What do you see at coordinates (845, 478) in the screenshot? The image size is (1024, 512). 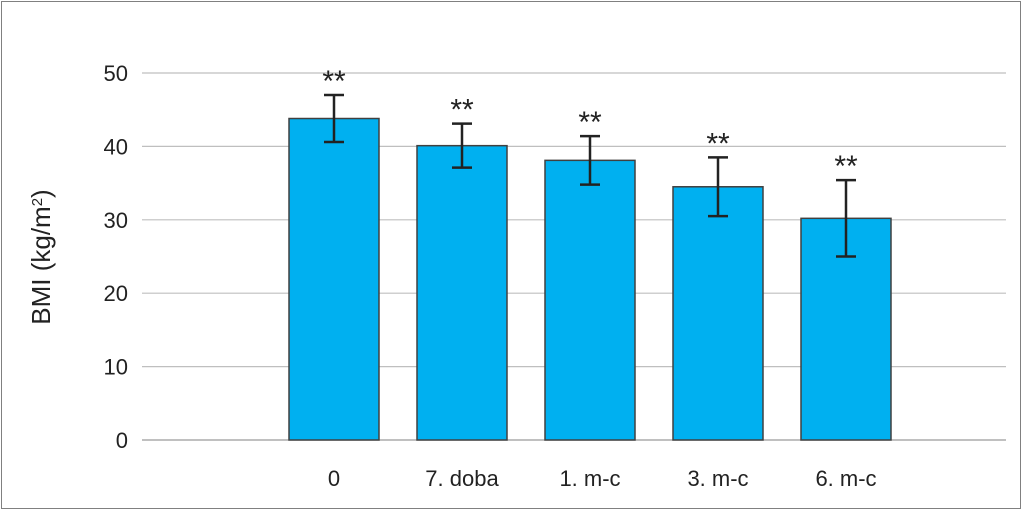 I see `x-category-label: 6. m-c` at bounding box center [845, 478].